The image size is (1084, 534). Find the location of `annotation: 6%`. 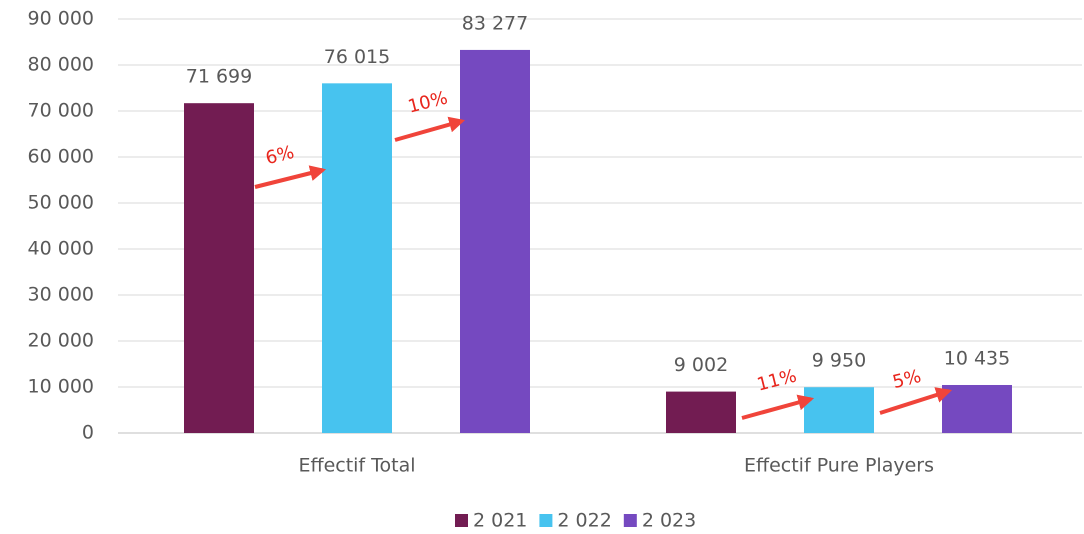

annotation: 6% is located at coordinates (279, 155).